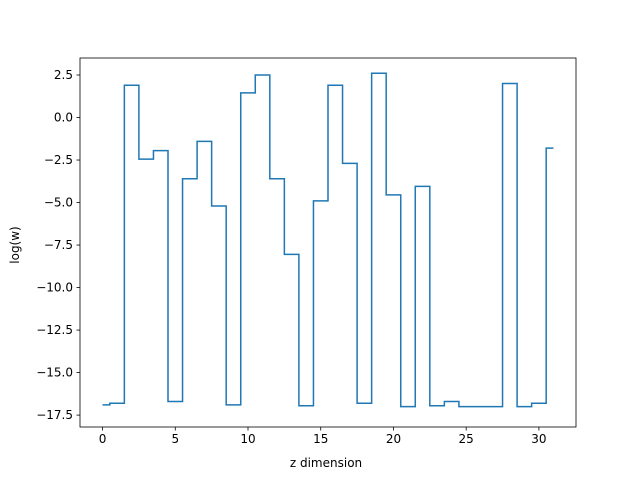 This screenshot has width=640, height=484. What do you see at coordinates (538, 439) in the screenshot?
I see `x-tick-label: 30` at bounding box center [538, 439].